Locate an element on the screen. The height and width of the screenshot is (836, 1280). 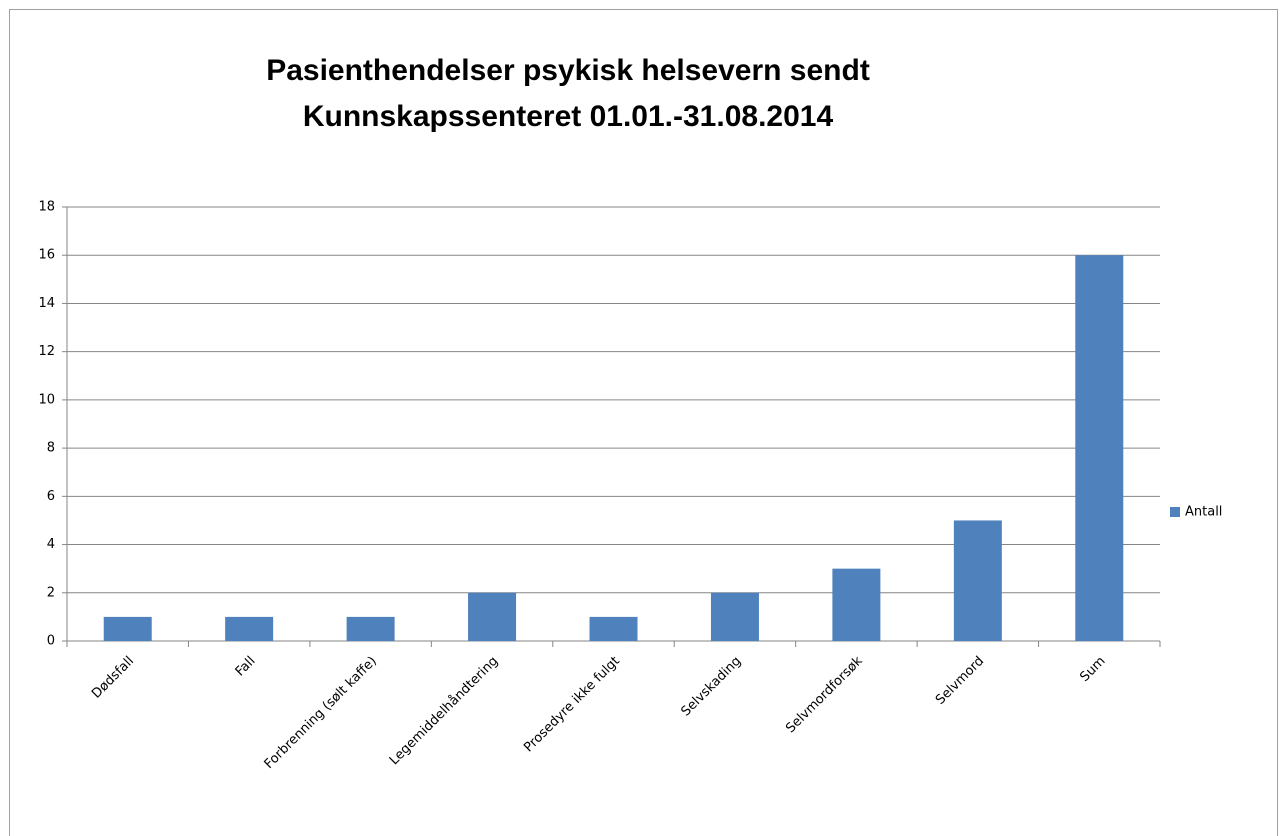
y-tick-label: 10 is located at coordinates (46, 399).